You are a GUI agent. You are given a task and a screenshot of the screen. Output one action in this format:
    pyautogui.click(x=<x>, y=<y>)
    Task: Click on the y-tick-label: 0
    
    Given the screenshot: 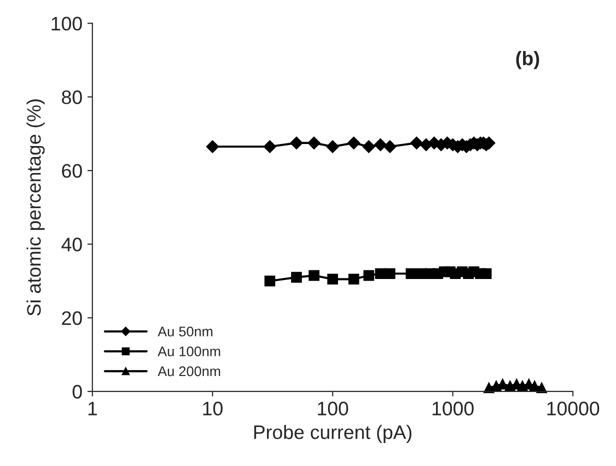 What is the action you would take?
    pyautogui.click(x=77, y=391)
    